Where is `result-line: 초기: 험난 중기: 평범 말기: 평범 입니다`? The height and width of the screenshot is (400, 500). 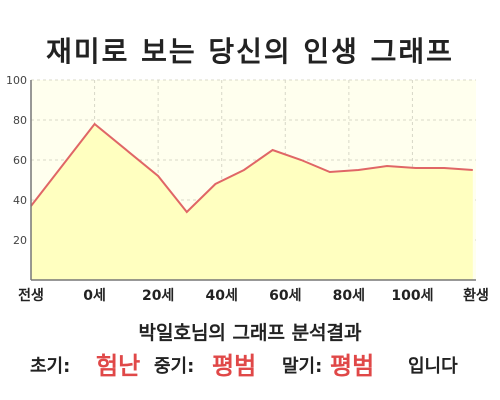
result-line: 초기: 험난 중기: 평범 말기: 평범 입니다 is located at coordinates (250, 364).